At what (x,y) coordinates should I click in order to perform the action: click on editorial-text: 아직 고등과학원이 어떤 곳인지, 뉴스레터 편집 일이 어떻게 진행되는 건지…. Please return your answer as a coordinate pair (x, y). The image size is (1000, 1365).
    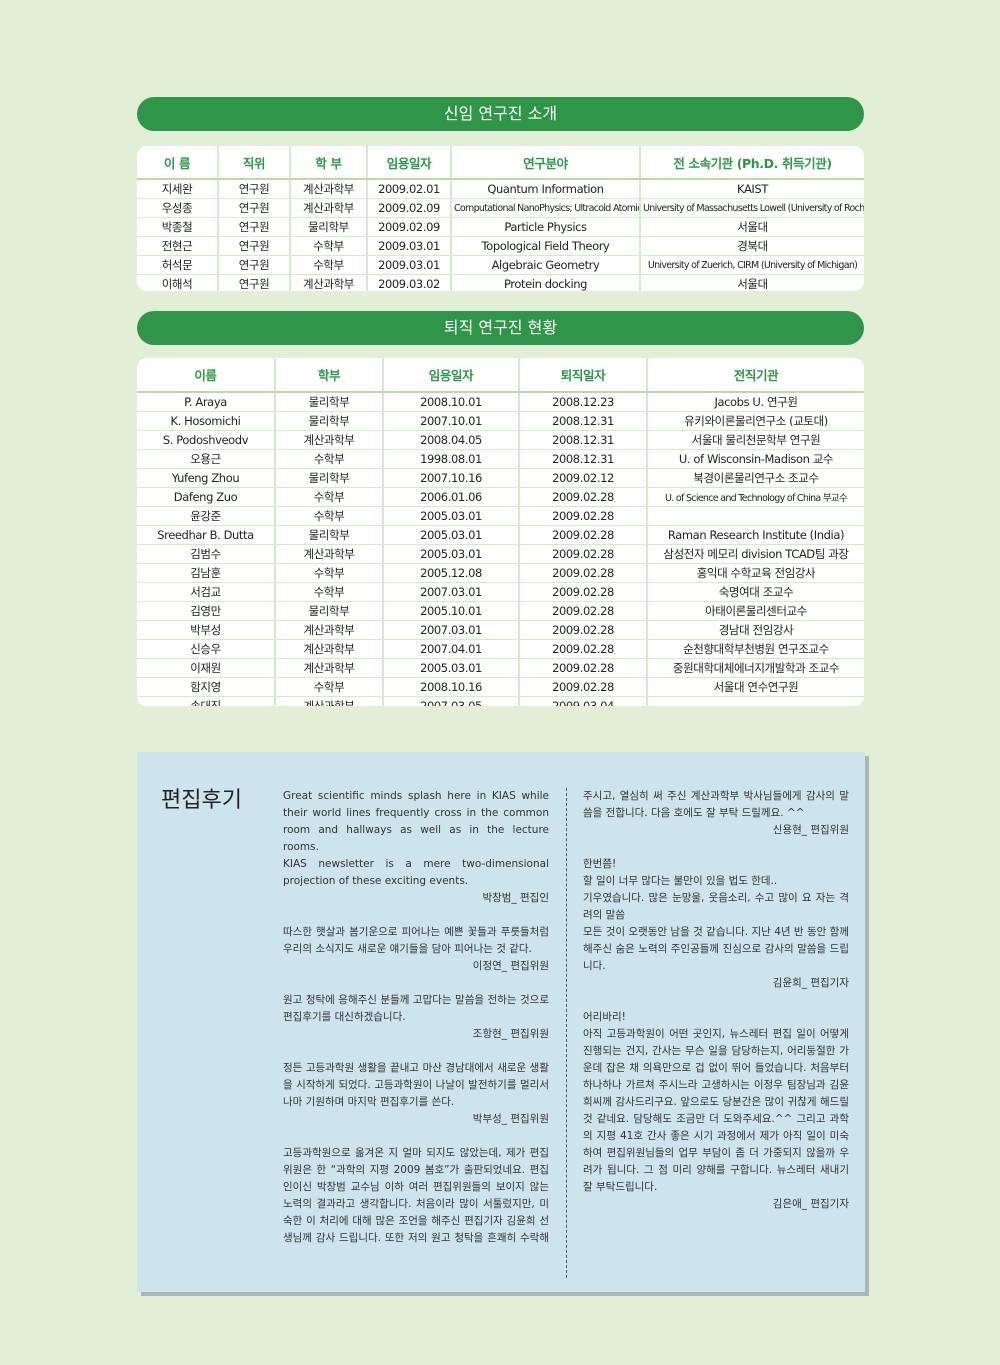
    Looking at the image, I should click on (716, 1110).